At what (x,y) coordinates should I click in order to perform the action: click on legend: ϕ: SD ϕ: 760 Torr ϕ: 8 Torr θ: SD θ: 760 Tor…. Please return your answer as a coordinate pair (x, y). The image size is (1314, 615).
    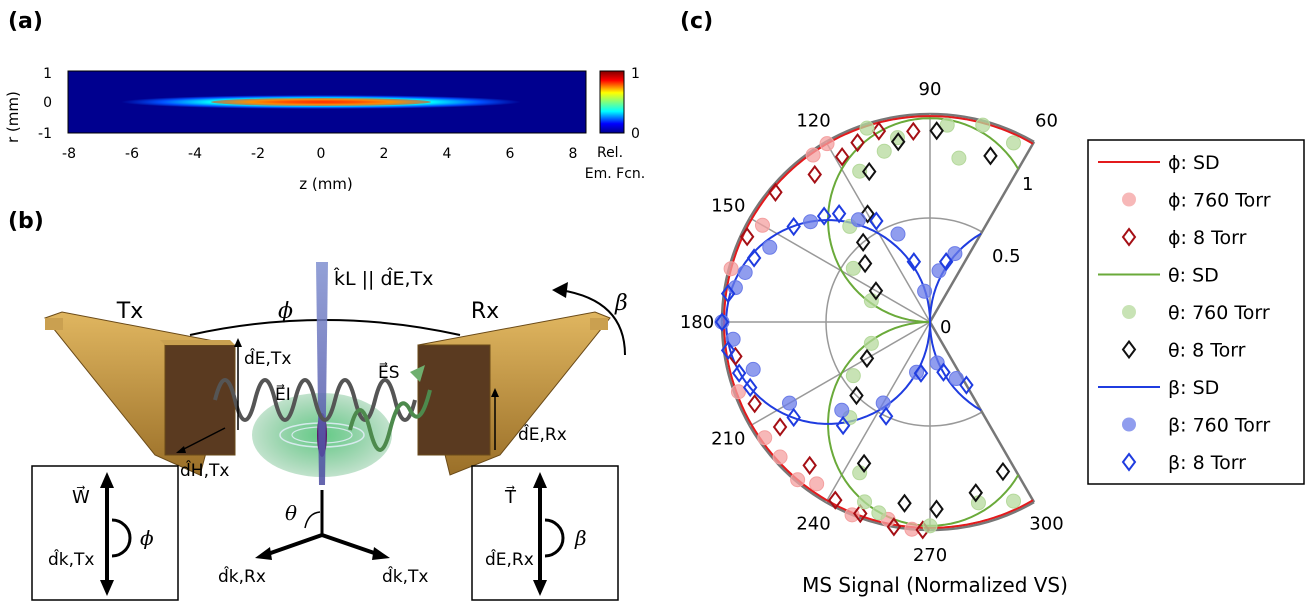
    Looking at the image, I should click on (1196, 312).